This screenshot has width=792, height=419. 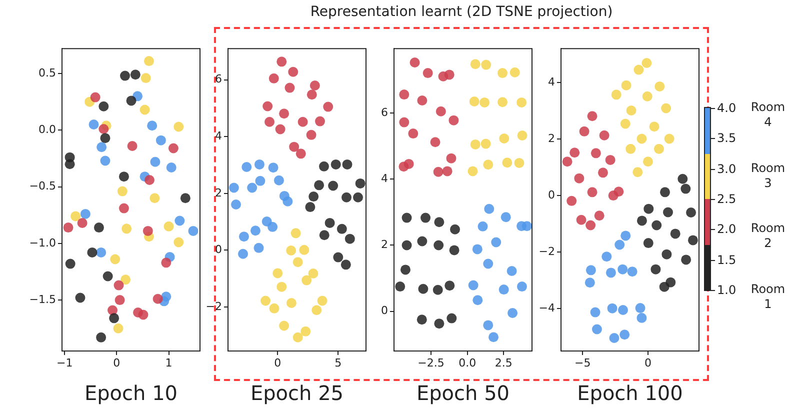 What do you see at coordinates (726, 199) in the screenshot?
I see `color-bar-label: 2.5` at bounding box center [726, 199].